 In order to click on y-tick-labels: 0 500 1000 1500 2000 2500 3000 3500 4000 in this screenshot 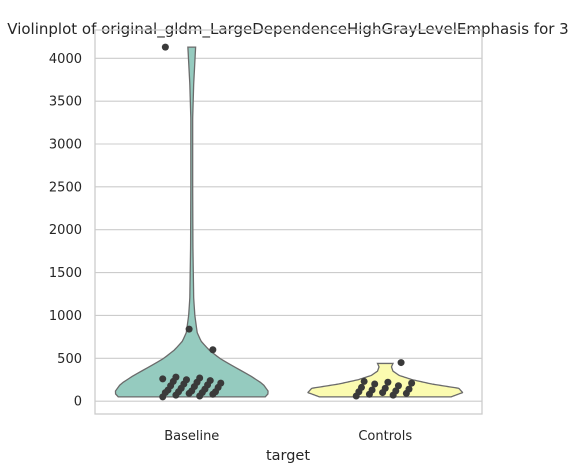, I will do `click(65, 231)`.